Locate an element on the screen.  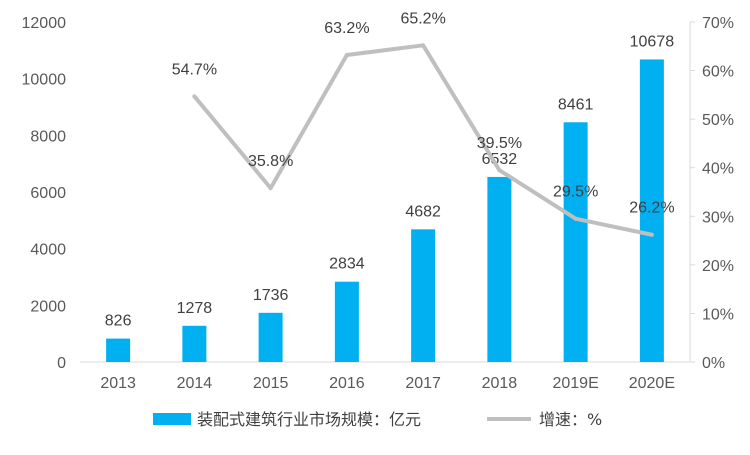
x-tick-label: 2014 is located at coordinates (195, 383).